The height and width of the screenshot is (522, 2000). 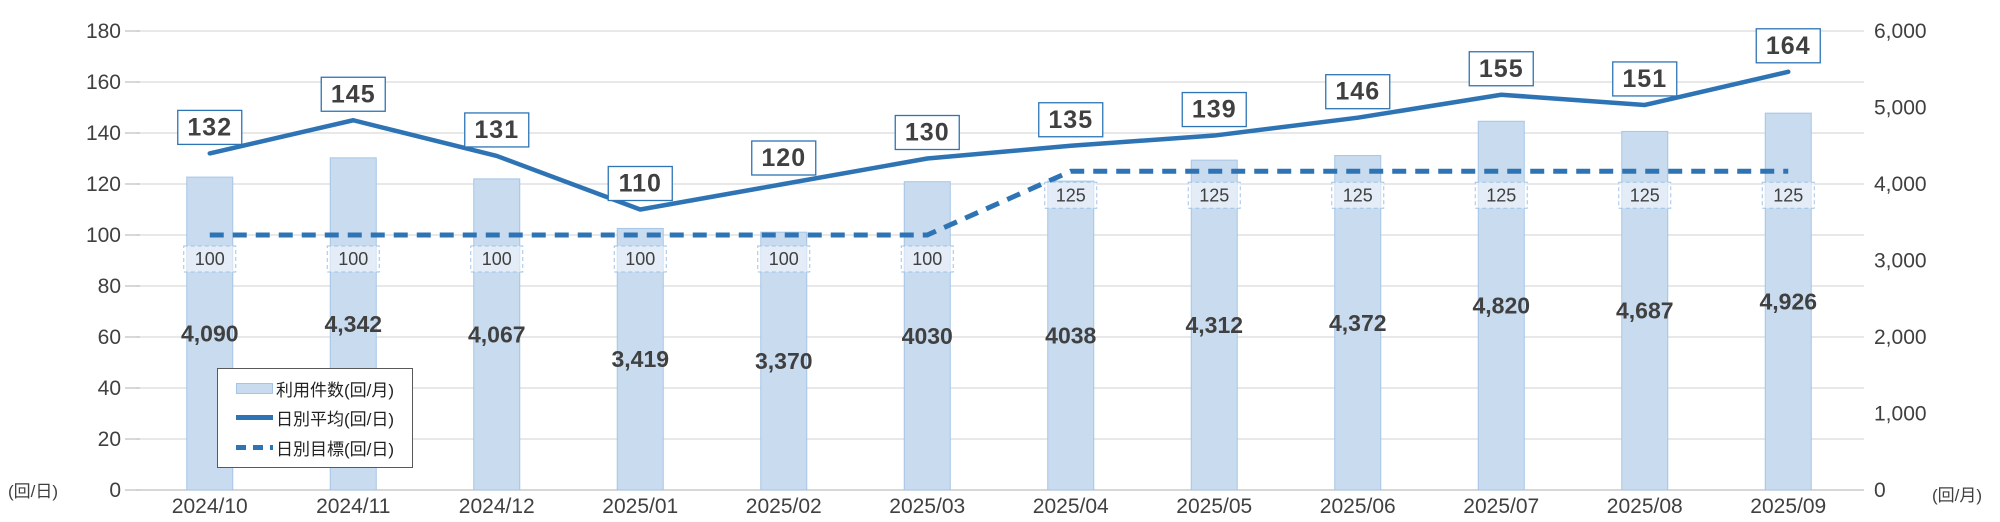 What do you see at coordinates (320, 447) in the screenshot?
I see `legend-item-daily-target: 日別目標(回/日)` at bounding box center [320, 447].